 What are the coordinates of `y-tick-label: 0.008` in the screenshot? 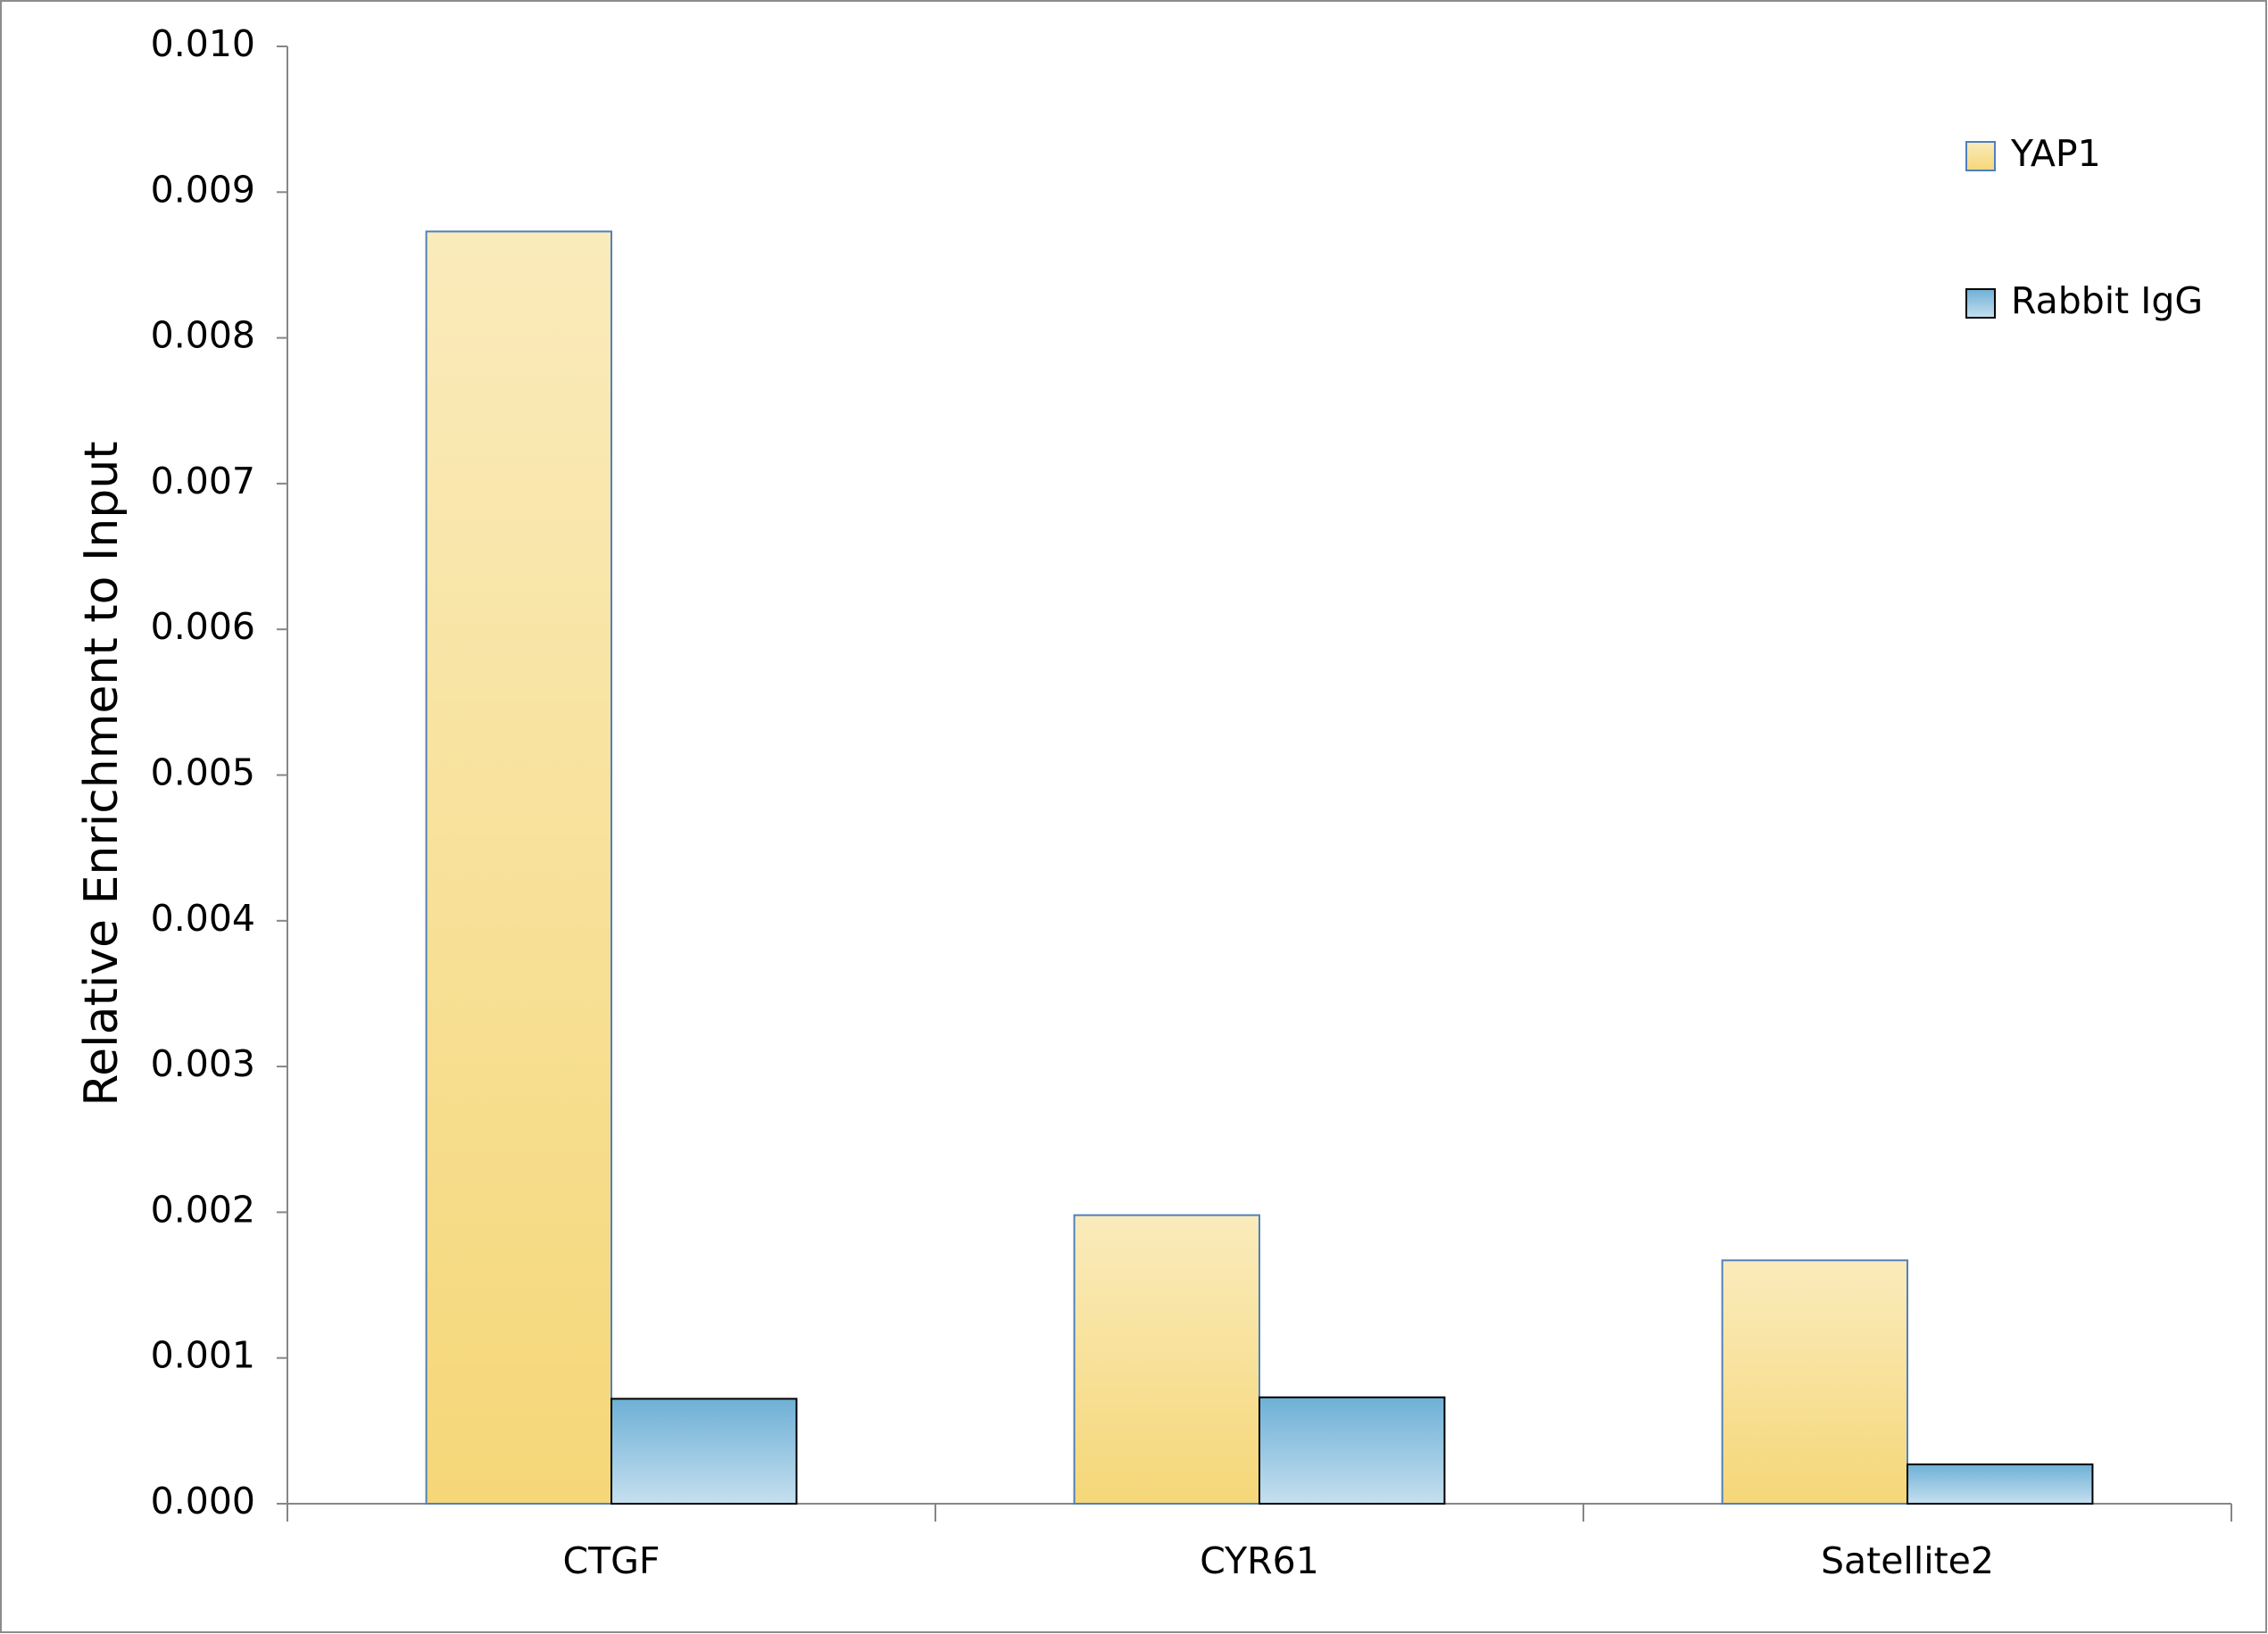 It's located at (203, 335).